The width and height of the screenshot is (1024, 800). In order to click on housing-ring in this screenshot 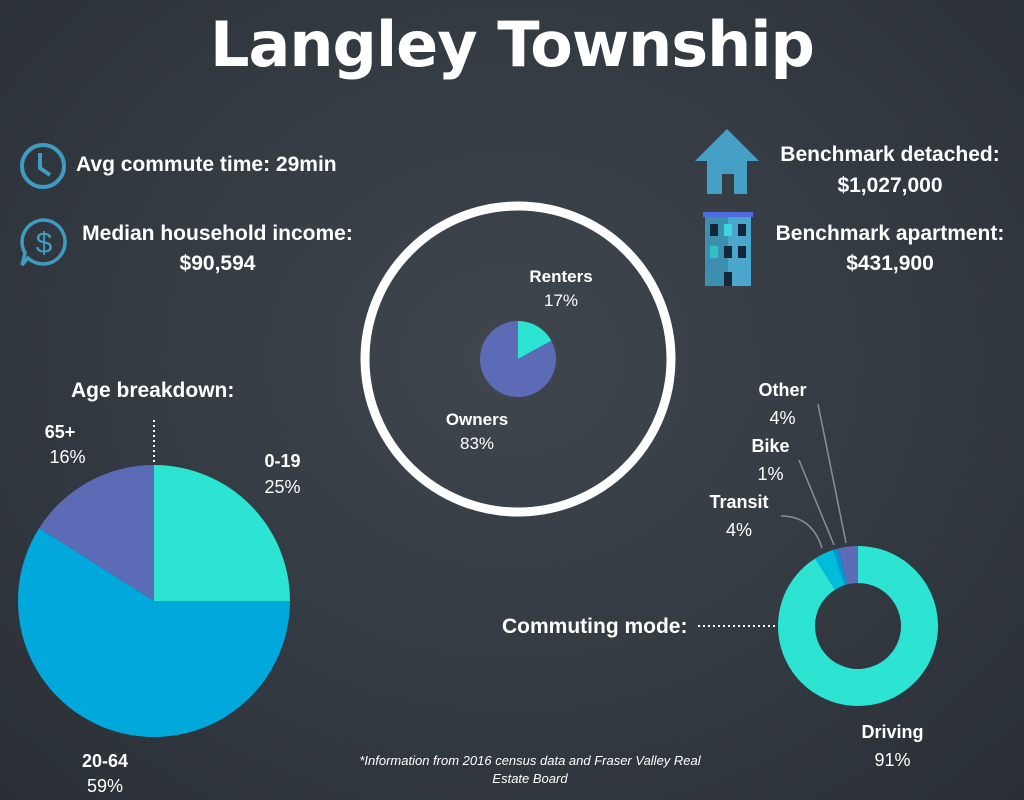, I will do `click(518, 359)`.